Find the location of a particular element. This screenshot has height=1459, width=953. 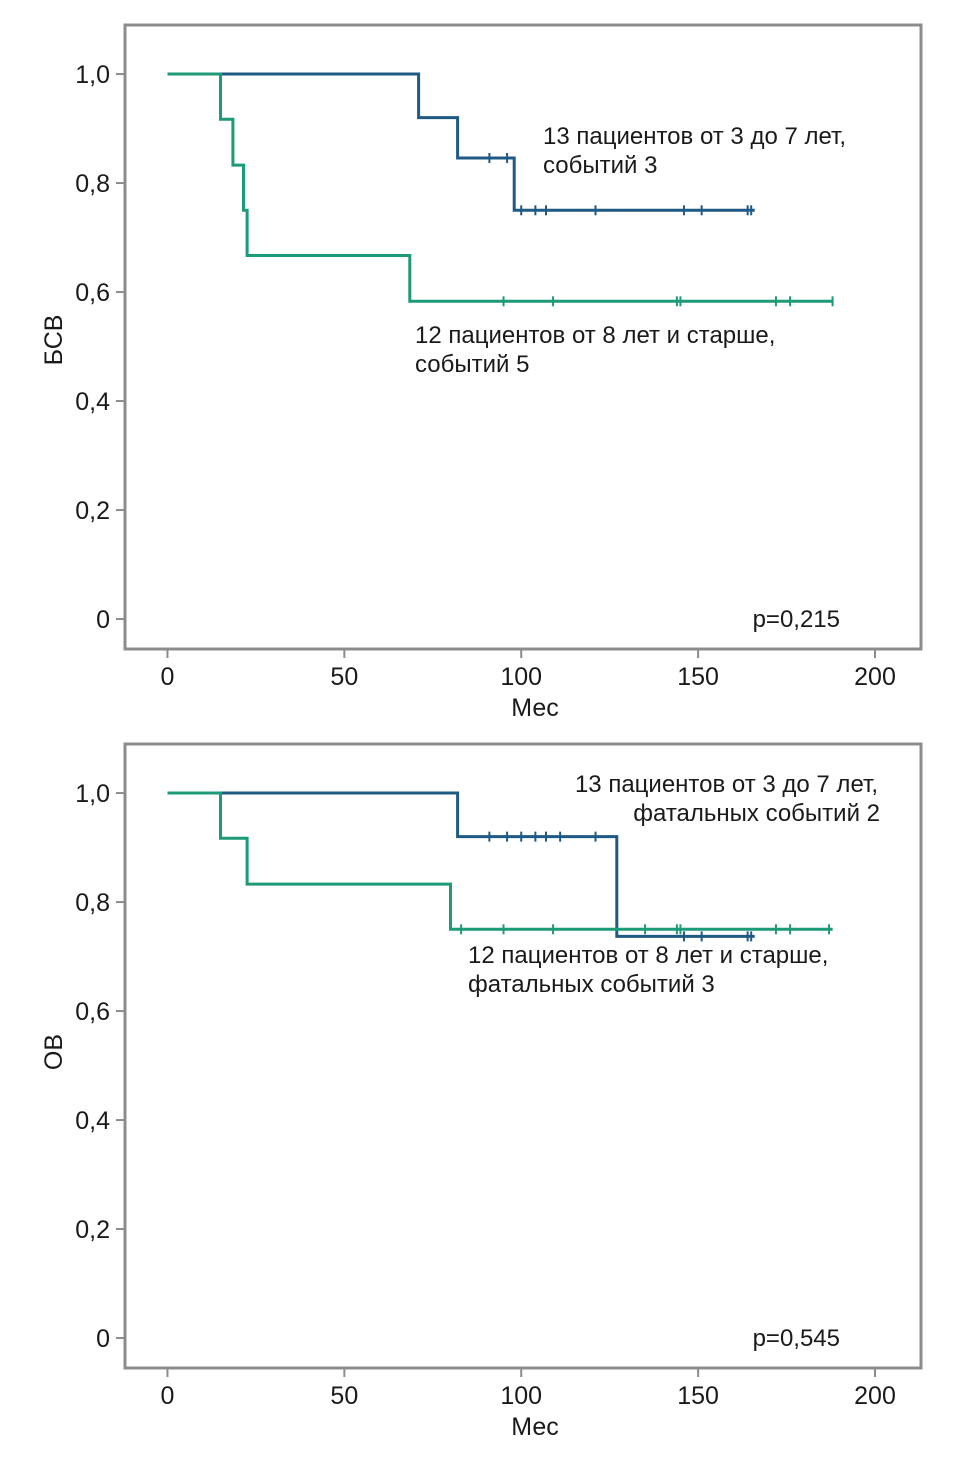

series-label-old-line1-bsv: 12 пациентов от 8 лет и старше, is located at coordinates (595, 335).